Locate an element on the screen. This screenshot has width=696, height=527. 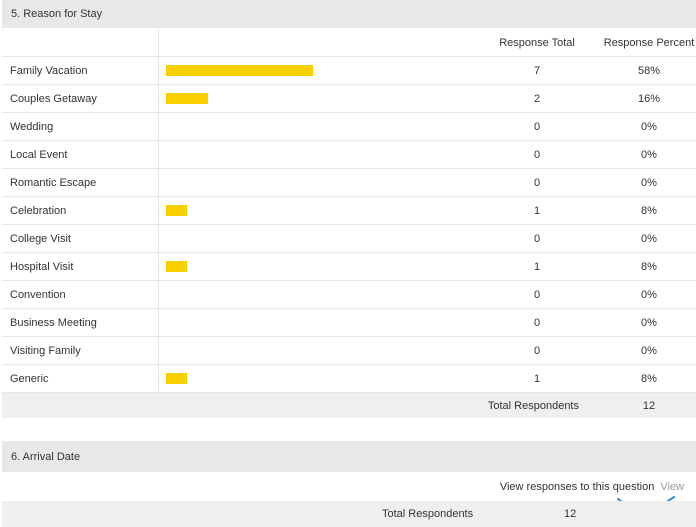
q5-total-value: 12 is located at coordinates (644, 405).